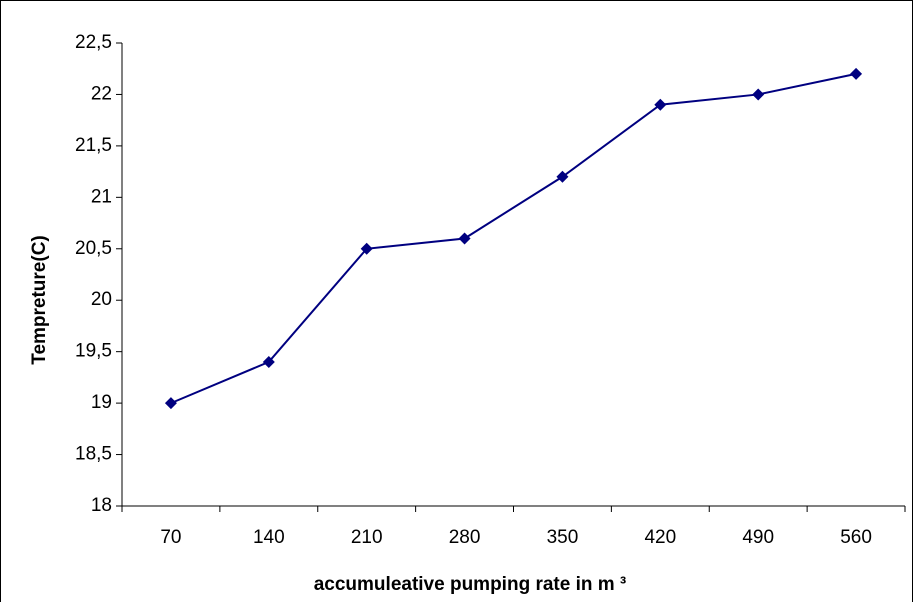 The height and width of the screenshot is (602, 918). Describe the element at coordinates (170, 537) in the screenshot. I see `x-tick-label: 70` at that location.